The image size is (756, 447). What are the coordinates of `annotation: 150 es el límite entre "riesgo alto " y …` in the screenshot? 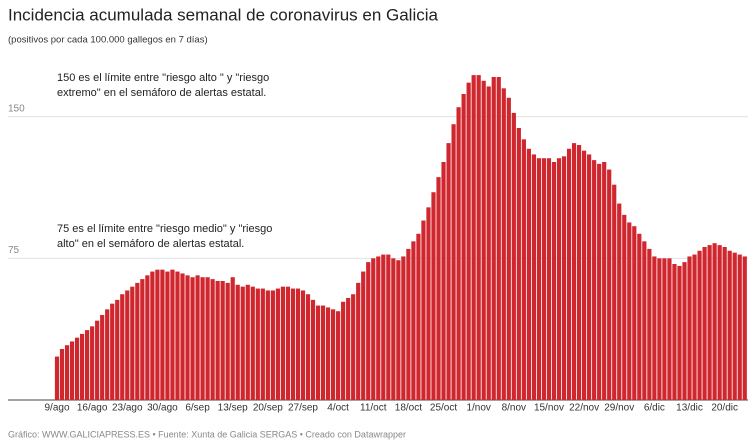 It's located at (163, 78).